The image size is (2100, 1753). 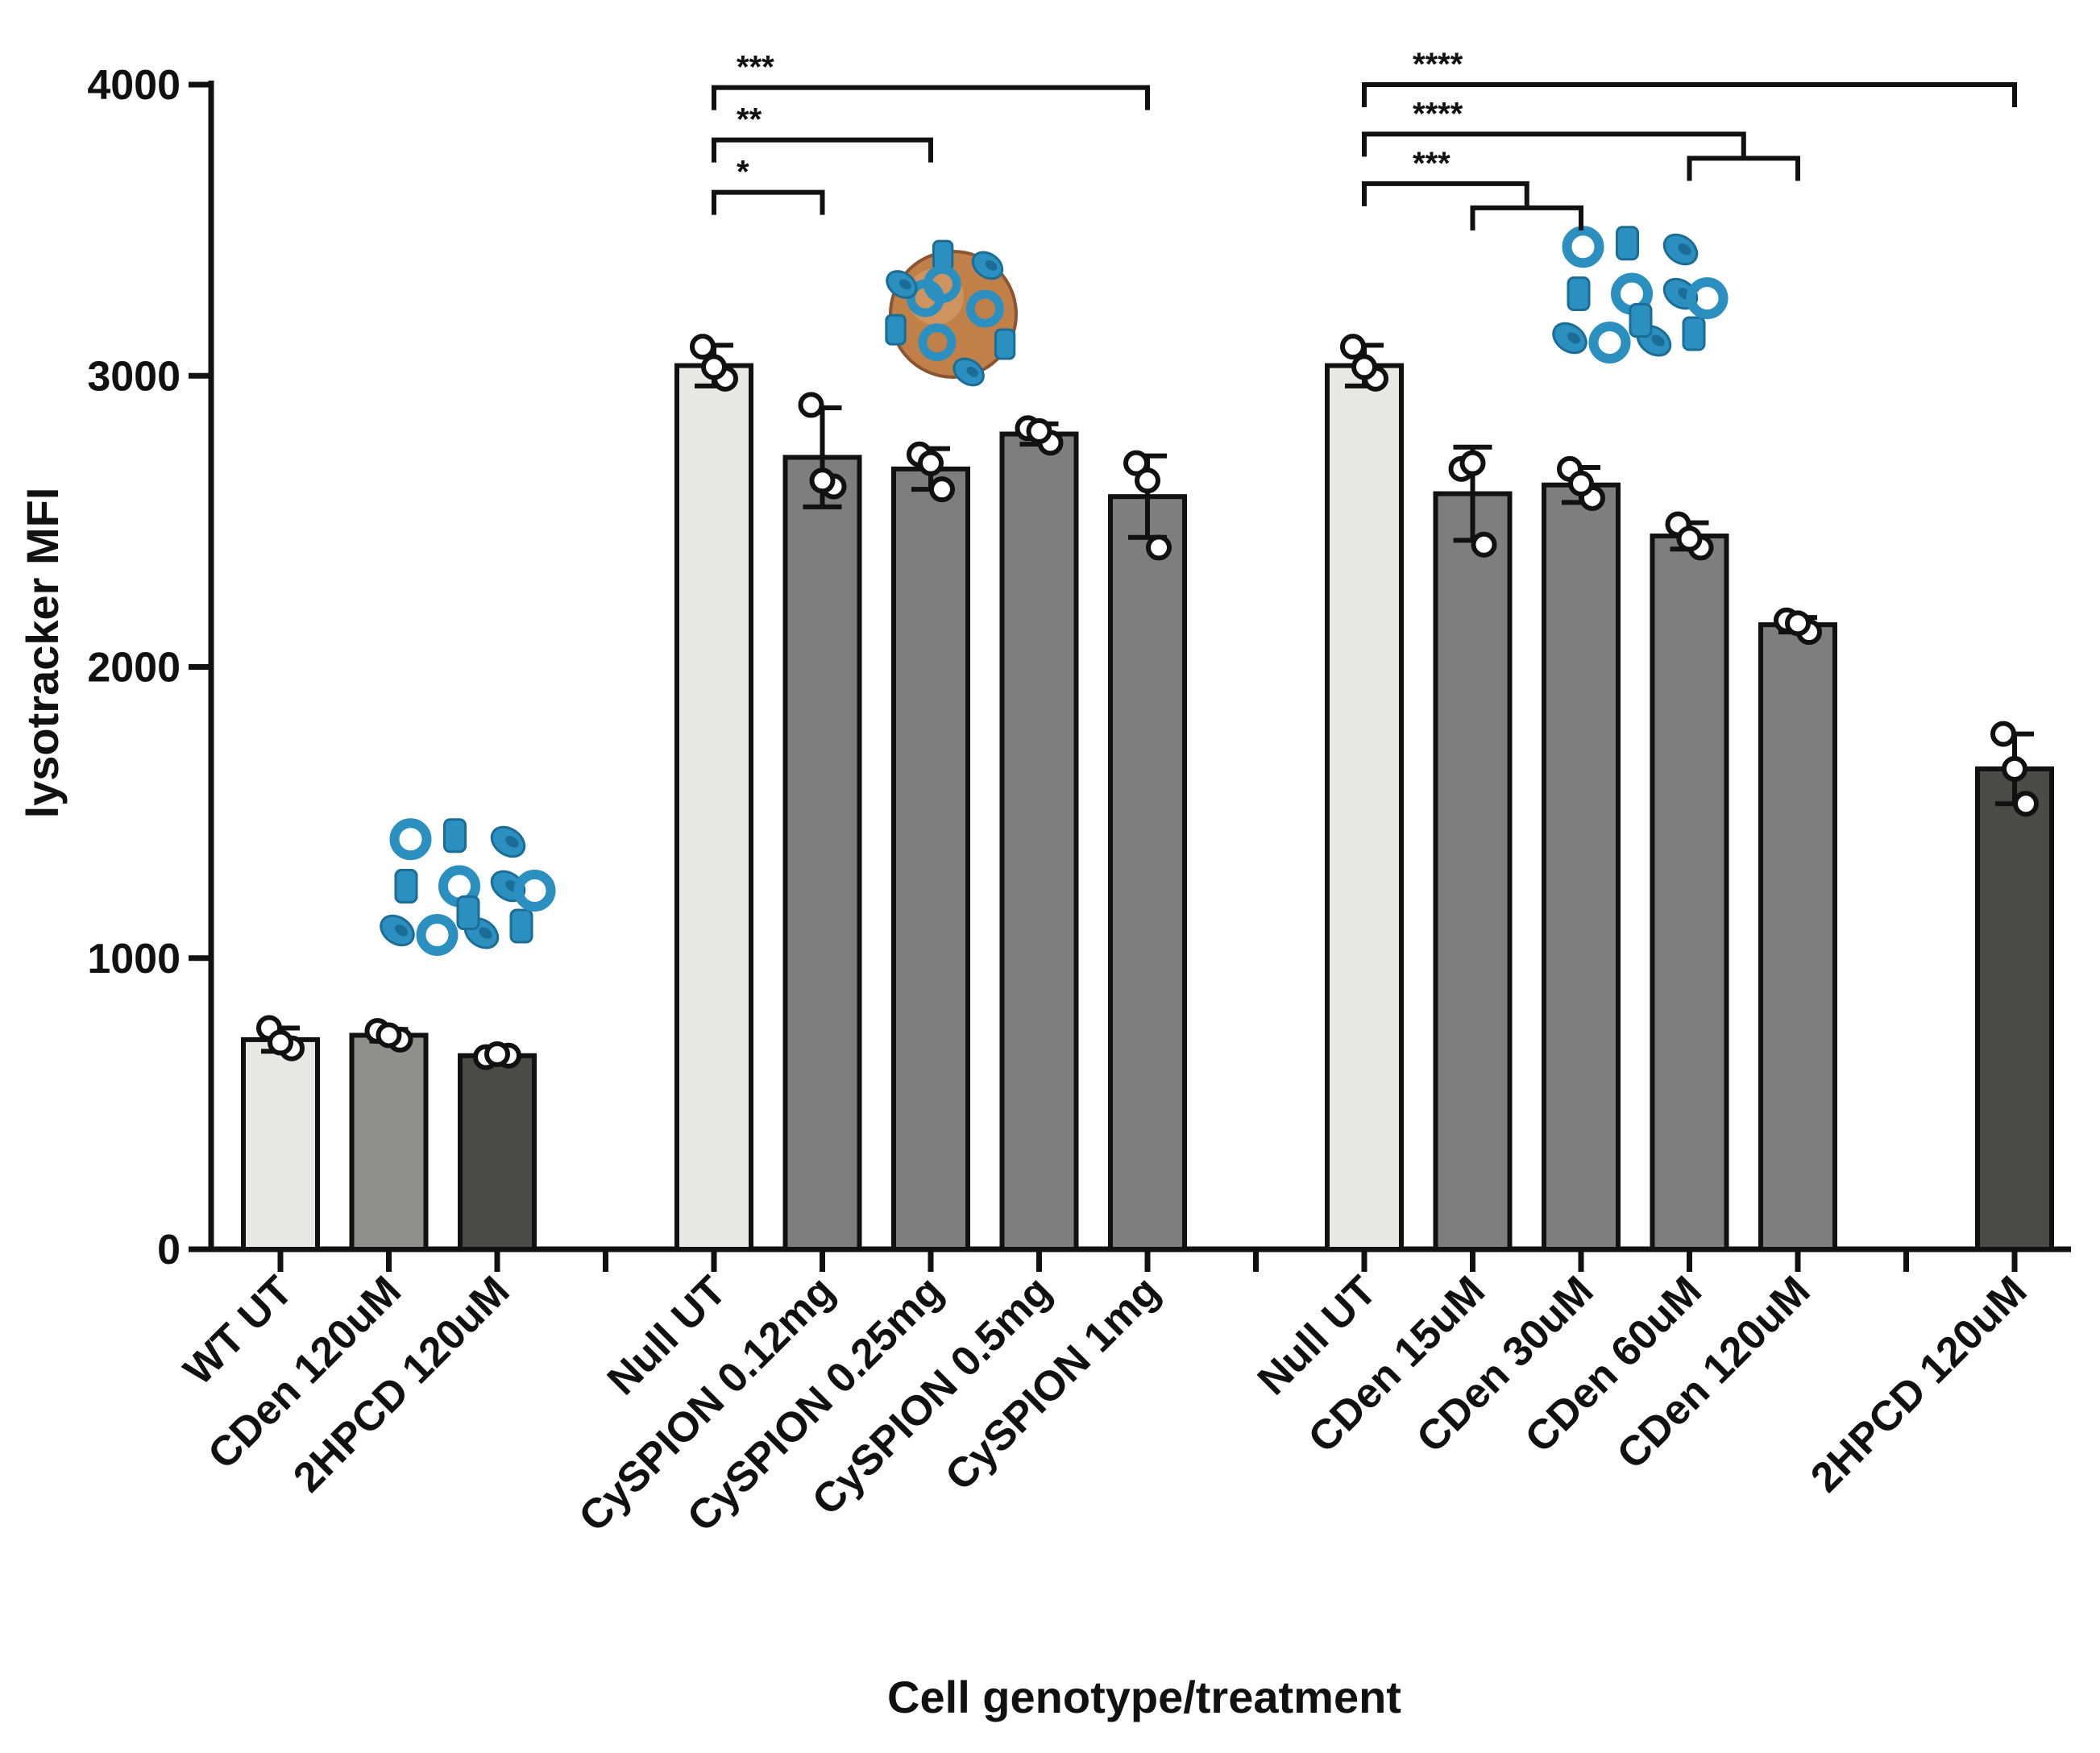 I want to click on significance-brackets: *****************, so click(x=1364, y=139).